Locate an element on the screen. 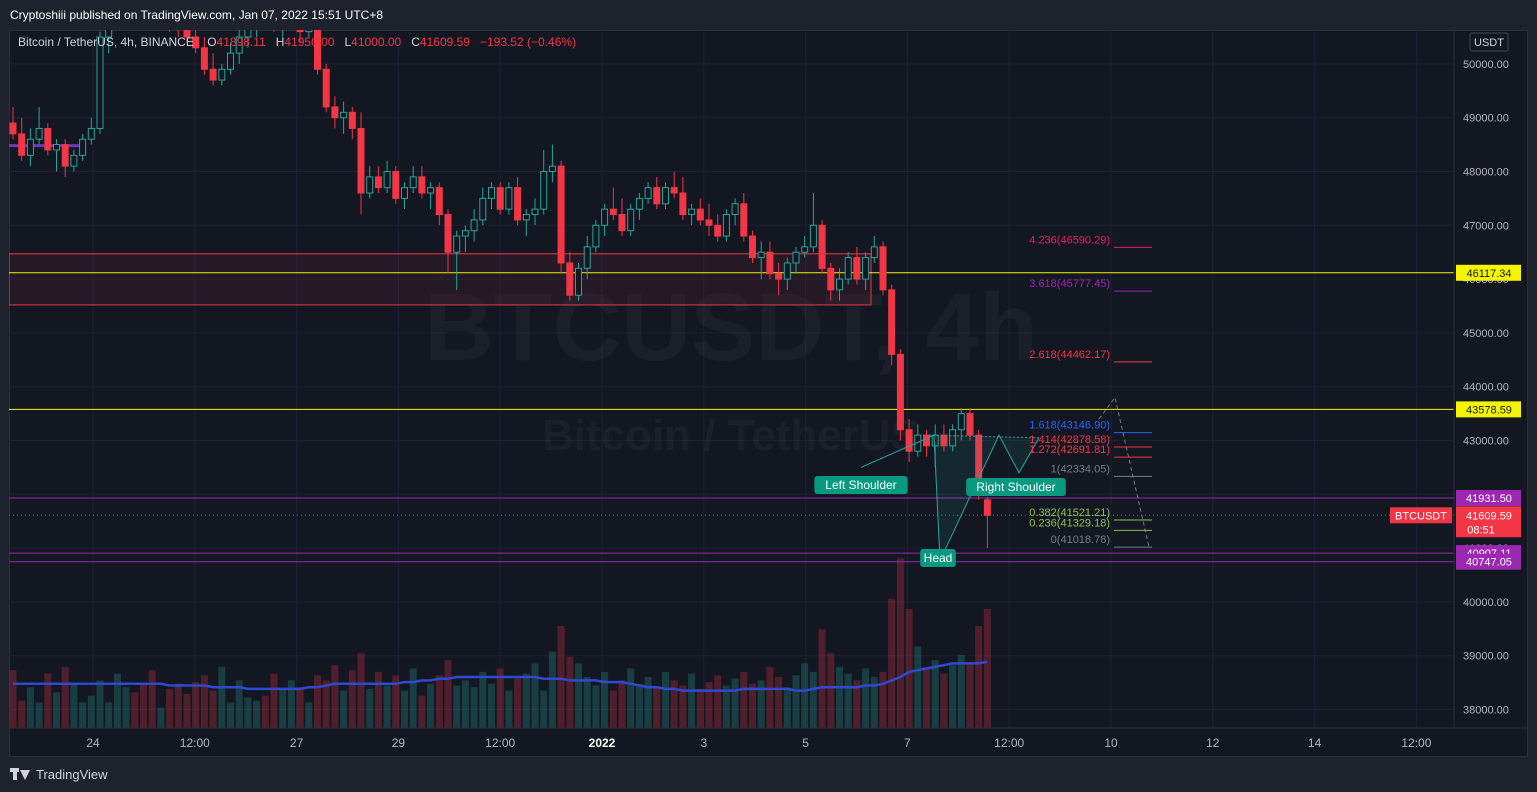 This screenshot has width=1537, height=792. fib-level-label: 4.236(46590.29) is located at coordinates (1069, 240).